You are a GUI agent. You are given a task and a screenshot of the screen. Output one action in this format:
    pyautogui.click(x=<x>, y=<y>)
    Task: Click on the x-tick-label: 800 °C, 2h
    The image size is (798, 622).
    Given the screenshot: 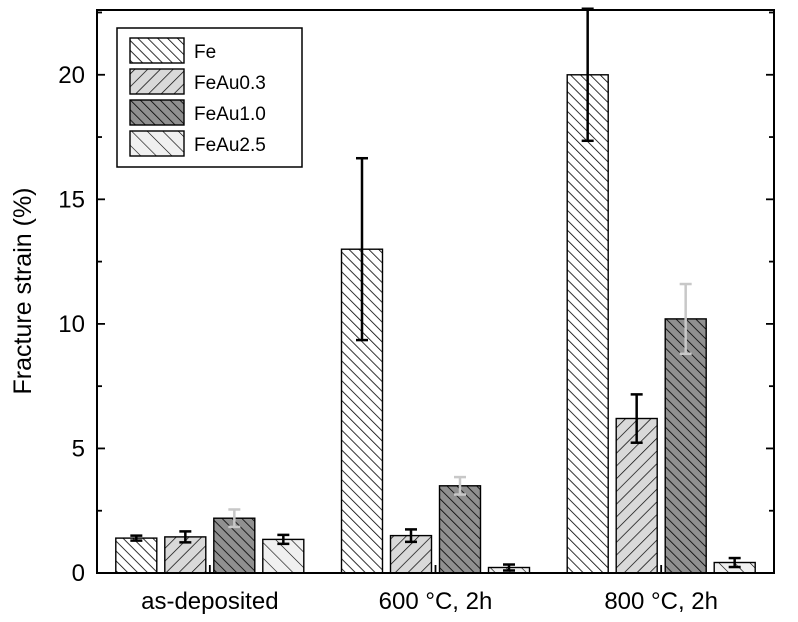 What is the action you would take?
    pyautogui.click(x=661, y=601)
    